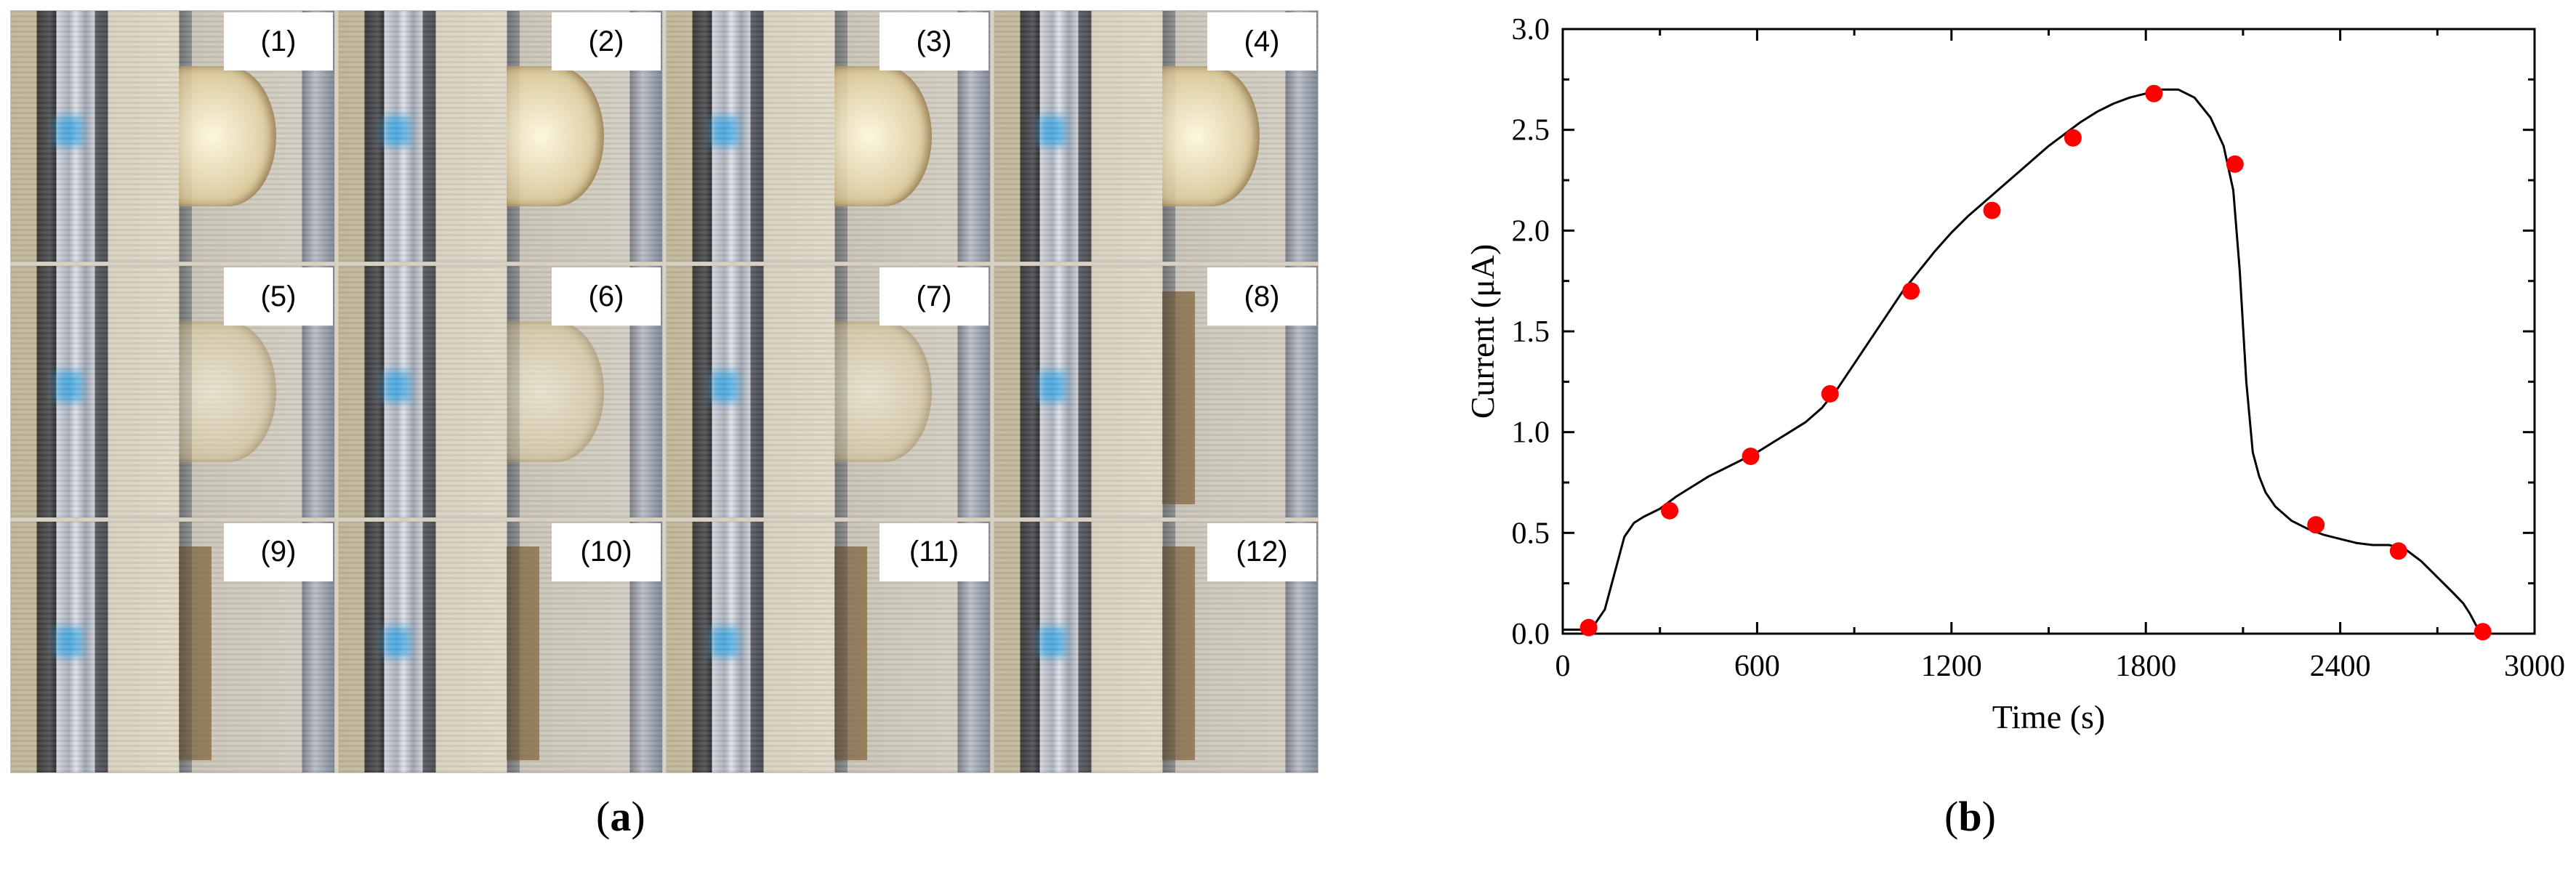  Describe the element at coordinates (1482, 332) in the screenshot. I see `y-axis-title: Current (μA)` at that location.